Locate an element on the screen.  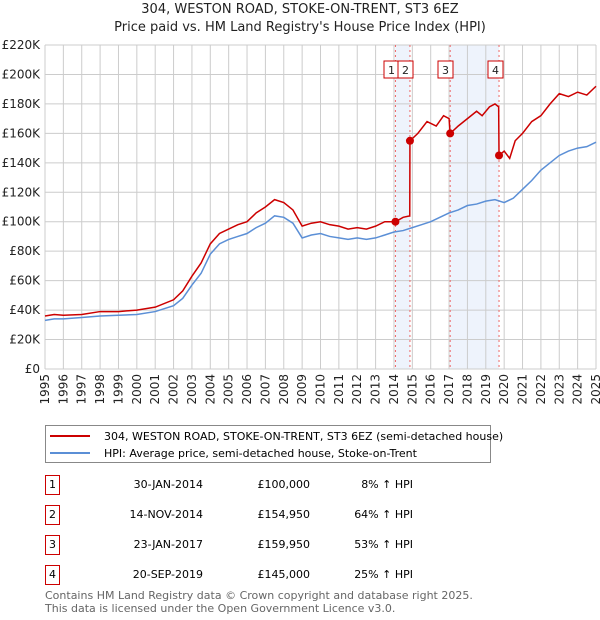
sale-label: 1 is located at coordinates (391, 70).